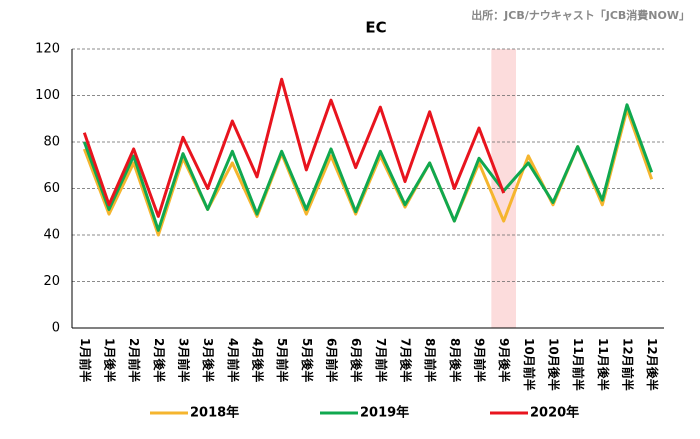 The width and height of the screenshot is (700, 439). I want to click on x-tick-label: 7月前半, so click(381, 360).